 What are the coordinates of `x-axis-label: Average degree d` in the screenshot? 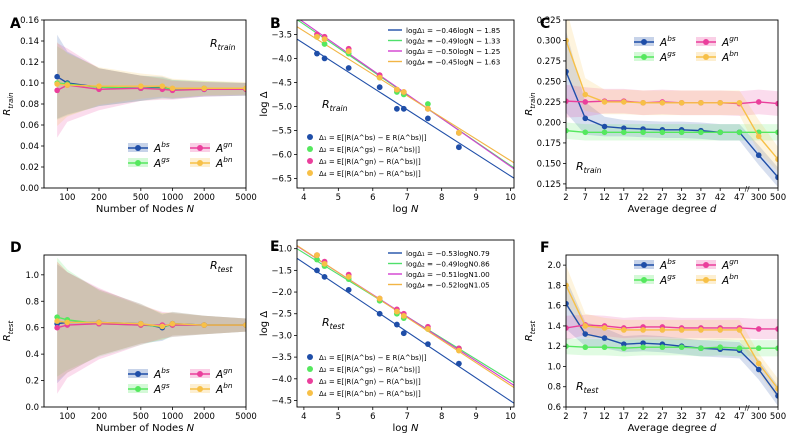 It's located at (672, 209).